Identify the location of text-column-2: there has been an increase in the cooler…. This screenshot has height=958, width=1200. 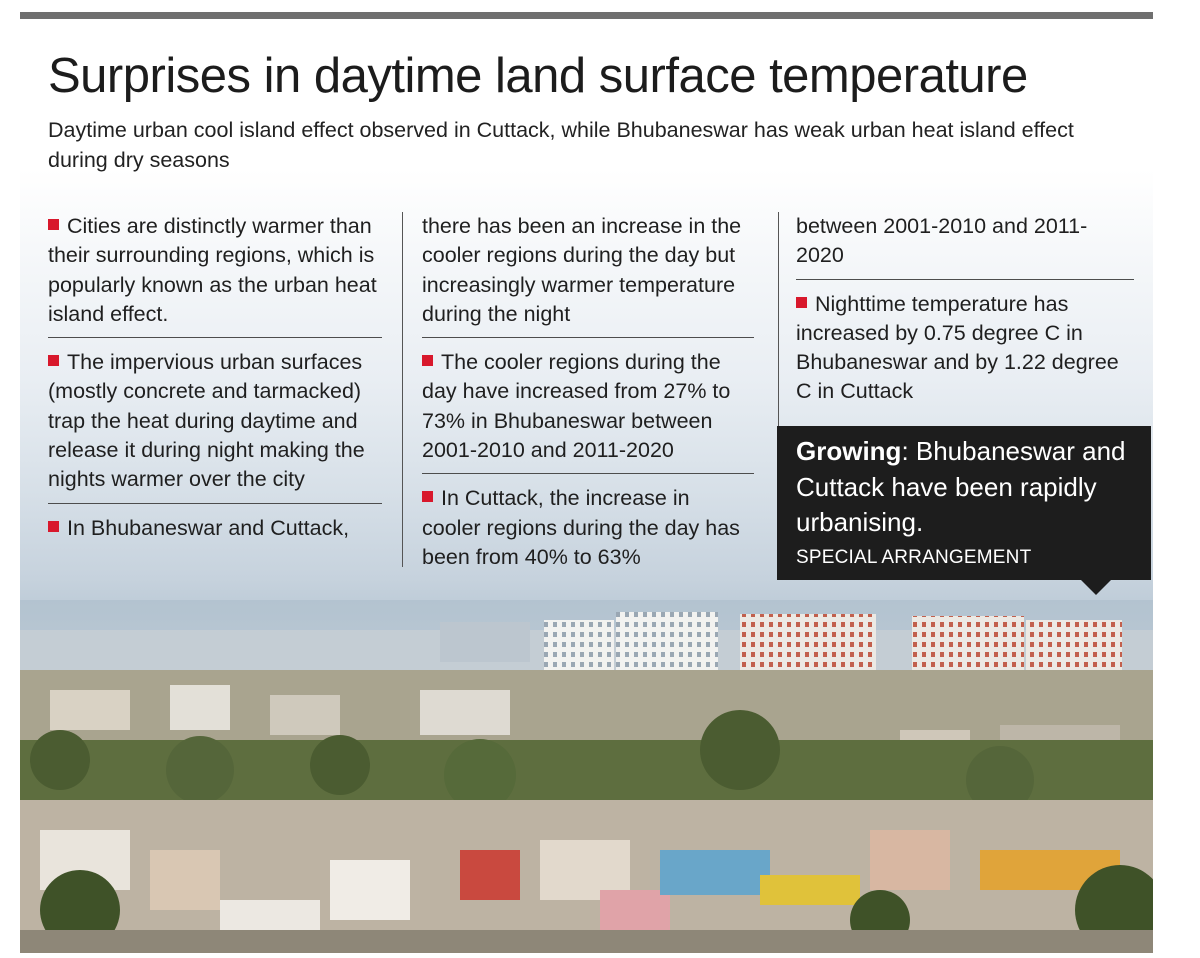
(588, 392).